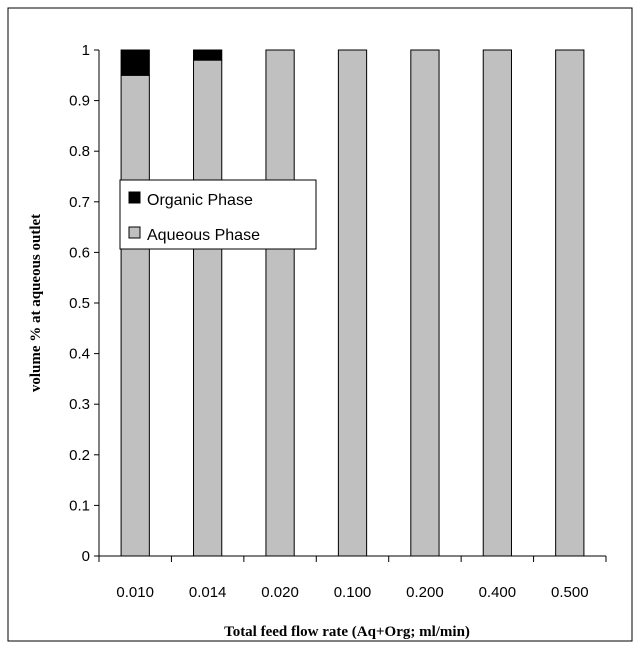 This screenshot has width=640, height=654. I want to click on y-tick-label: 0.1, so click(79, 505).